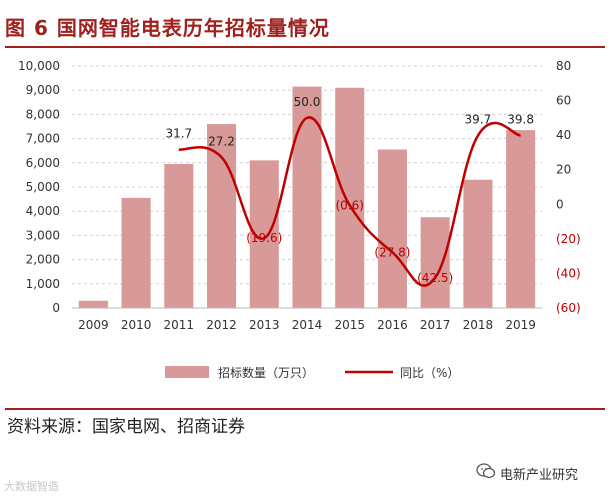 The image size is (610, 498). Describe the element at coordinates (563, 170) in the screenshot. I see `y-right-tick-label: 20` at that location.